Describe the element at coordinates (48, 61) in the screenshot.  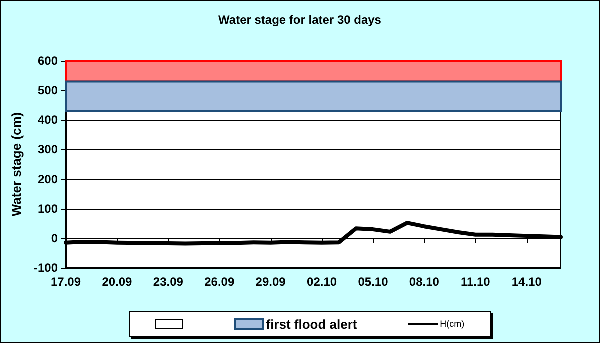
I see `y-tick-label: 600` at that location.